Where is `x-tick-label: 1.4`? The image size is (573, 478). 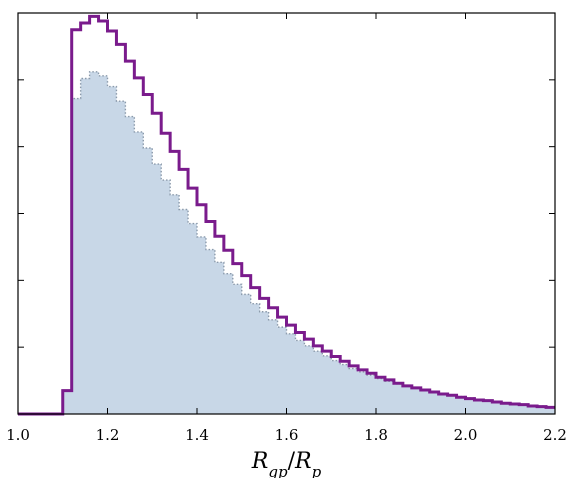 x-tick-label: 1.4 is located at coordinates (197, 435).